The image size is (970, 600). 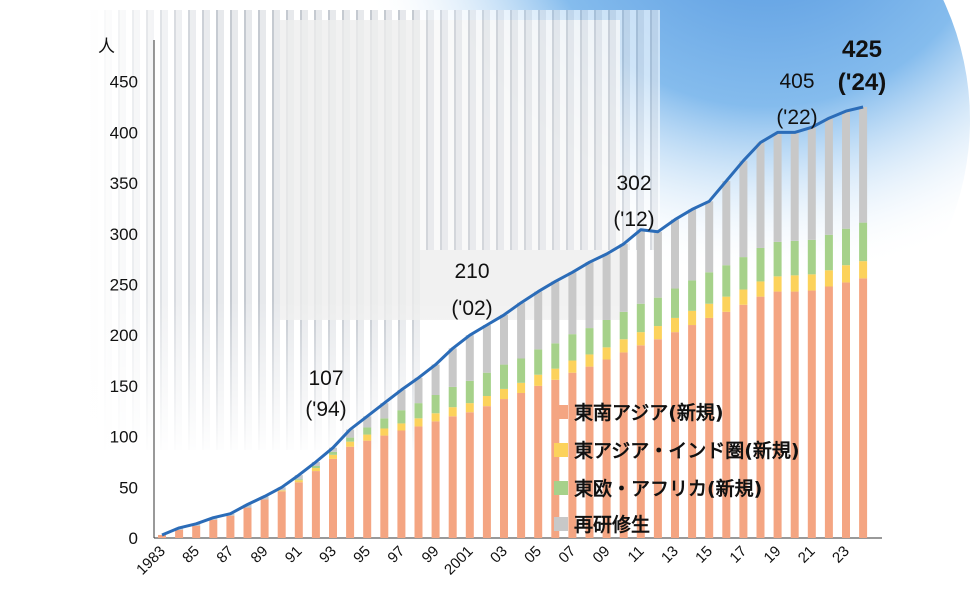 I want to click on annotation-value: 210, so click(x=471, y=271).